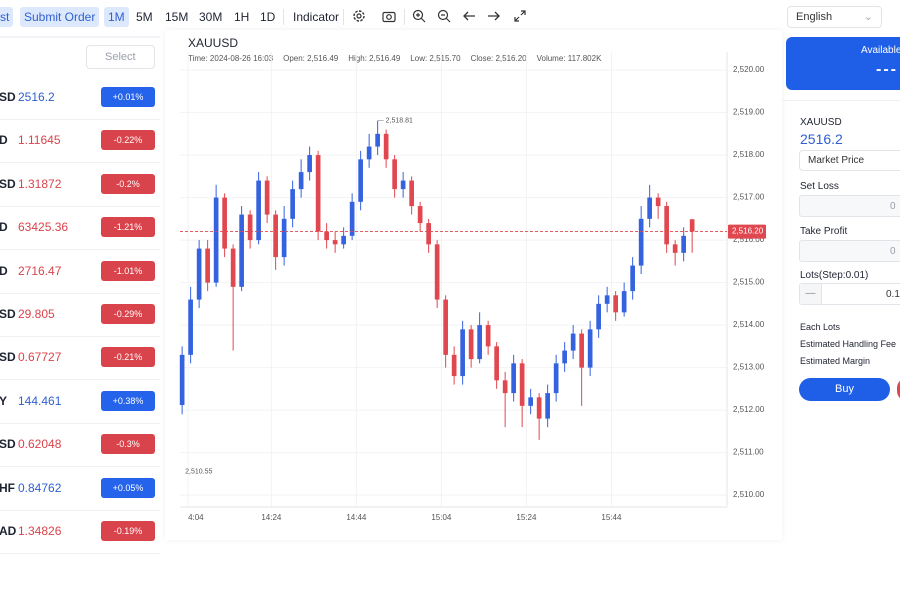  I want to click on submit-order-button: Submit Order, so click(60, 17).